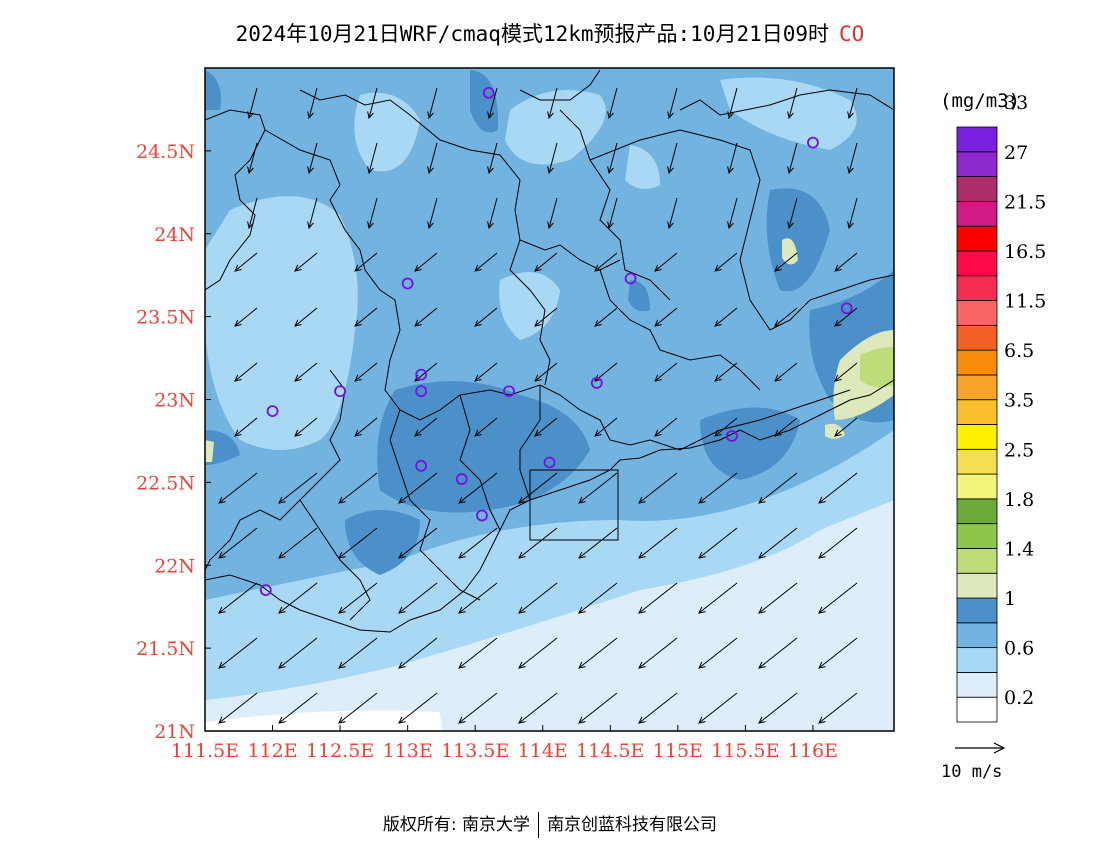 This screenshot has height=850, width=1100. I want to click on title-species: CO, so click(852, 34).